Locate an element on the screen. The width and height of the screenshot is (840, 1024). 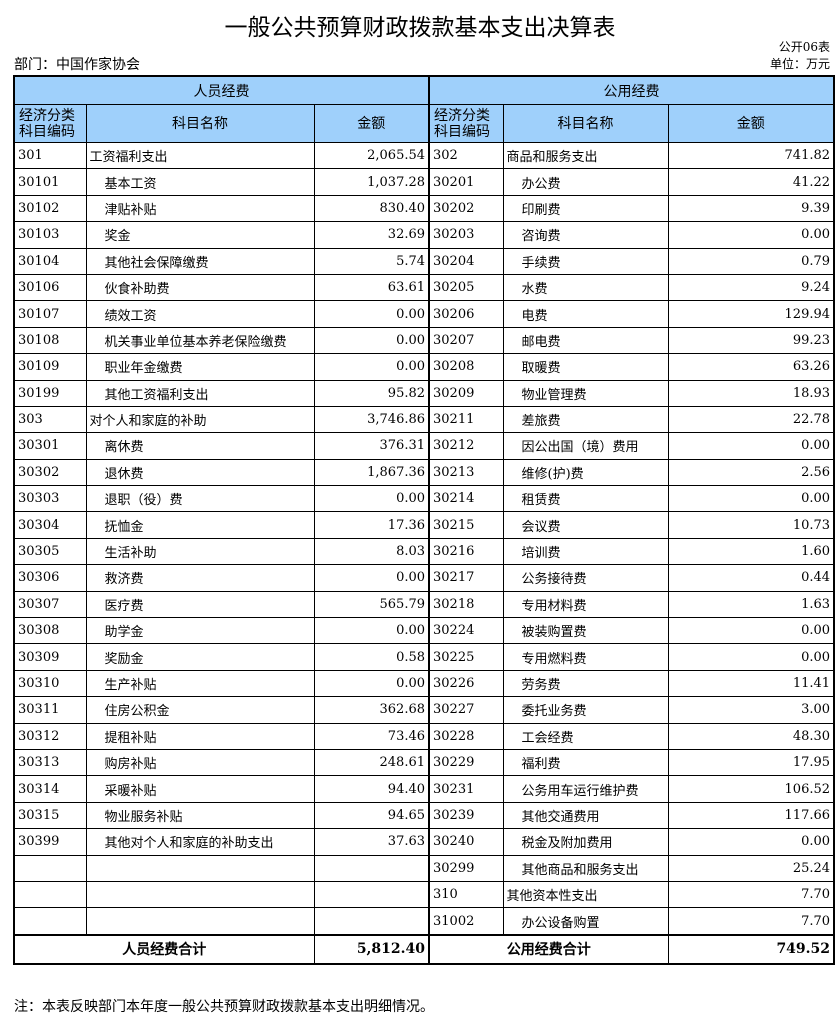
right-name-cell: 专用材料费 is located at coordinates (585, 604).